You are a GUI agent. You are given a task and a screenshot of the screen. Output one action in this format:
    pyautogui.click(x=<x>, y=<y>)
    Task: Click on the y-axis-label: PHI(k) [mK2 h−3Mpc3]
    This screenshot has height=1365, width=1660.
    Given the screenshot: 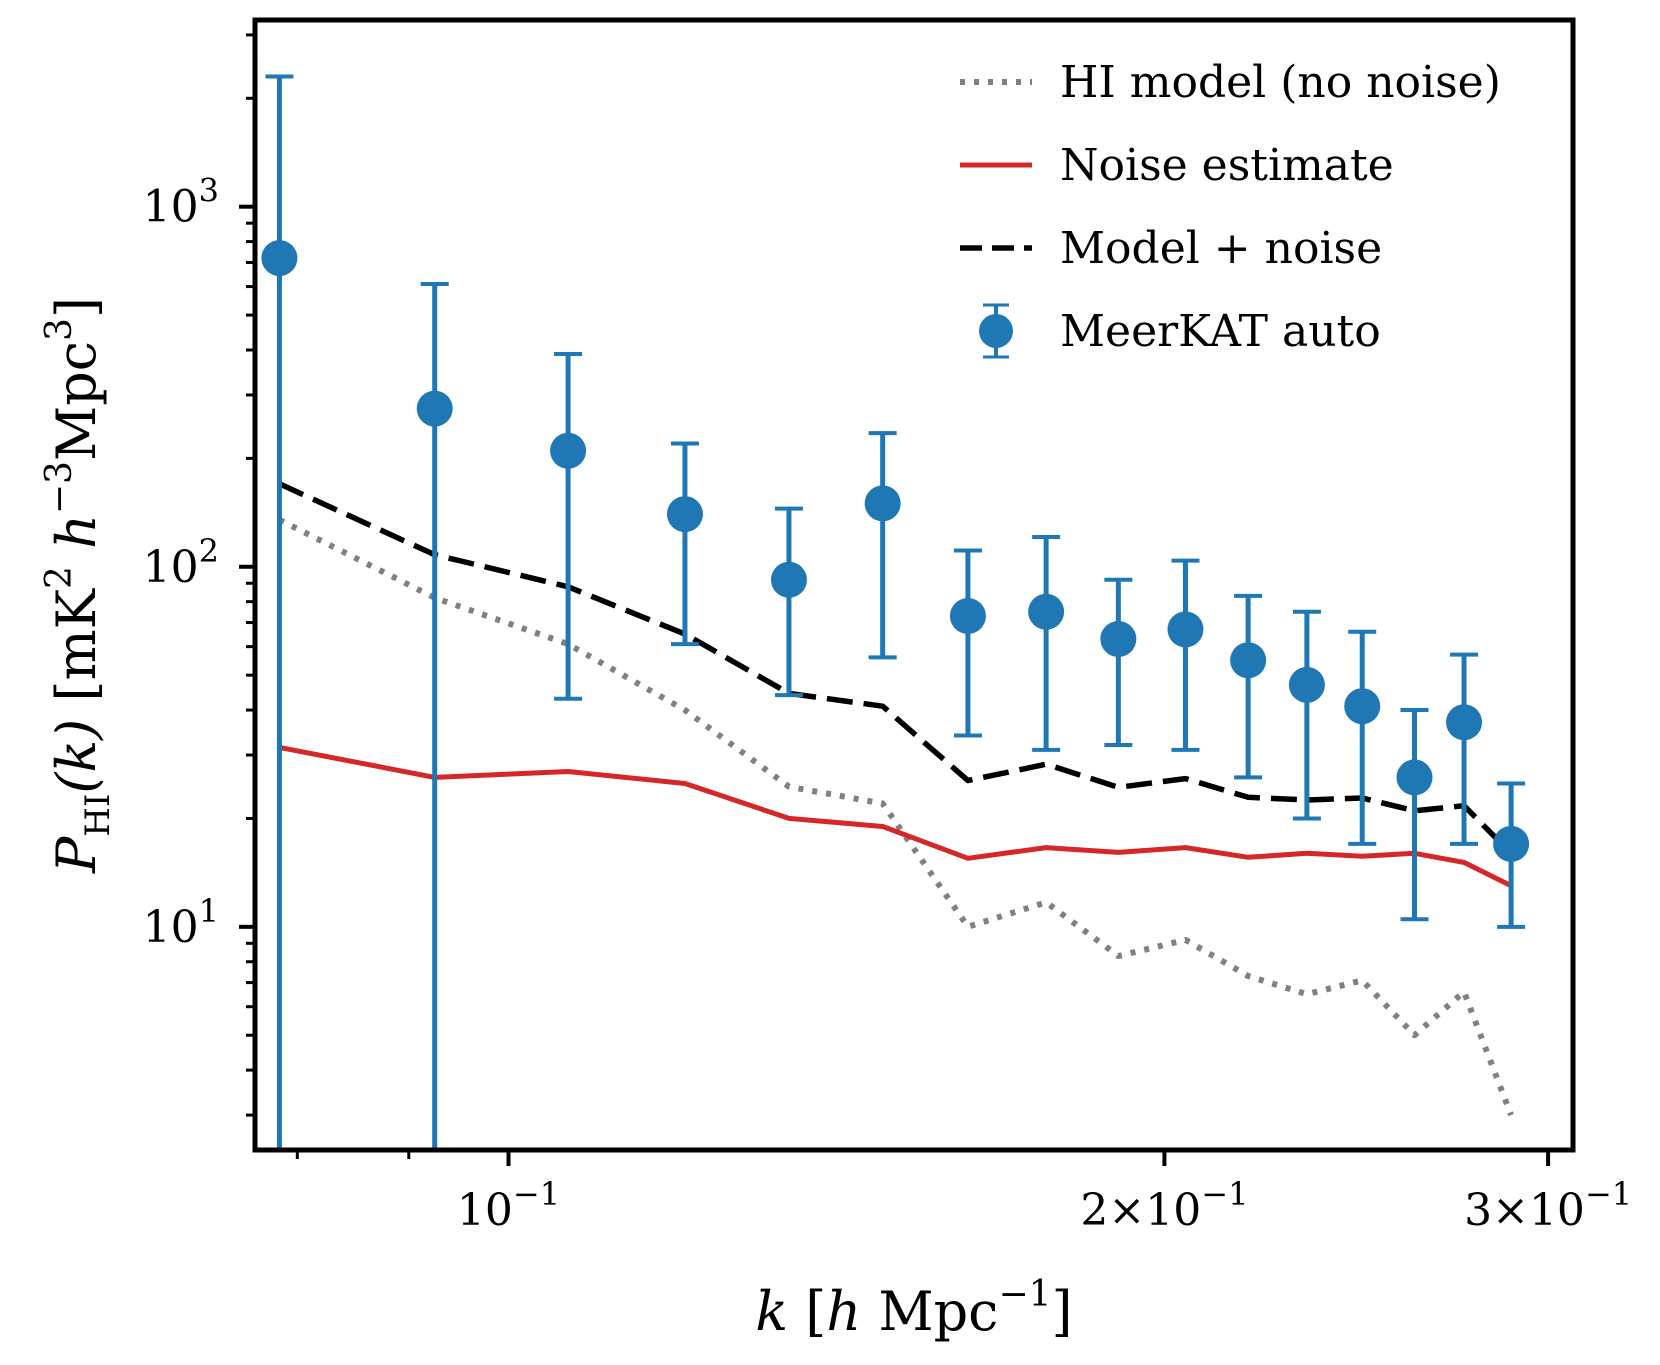 What is the action you would take?
    pyautogui.click(x=78, y=585)
    